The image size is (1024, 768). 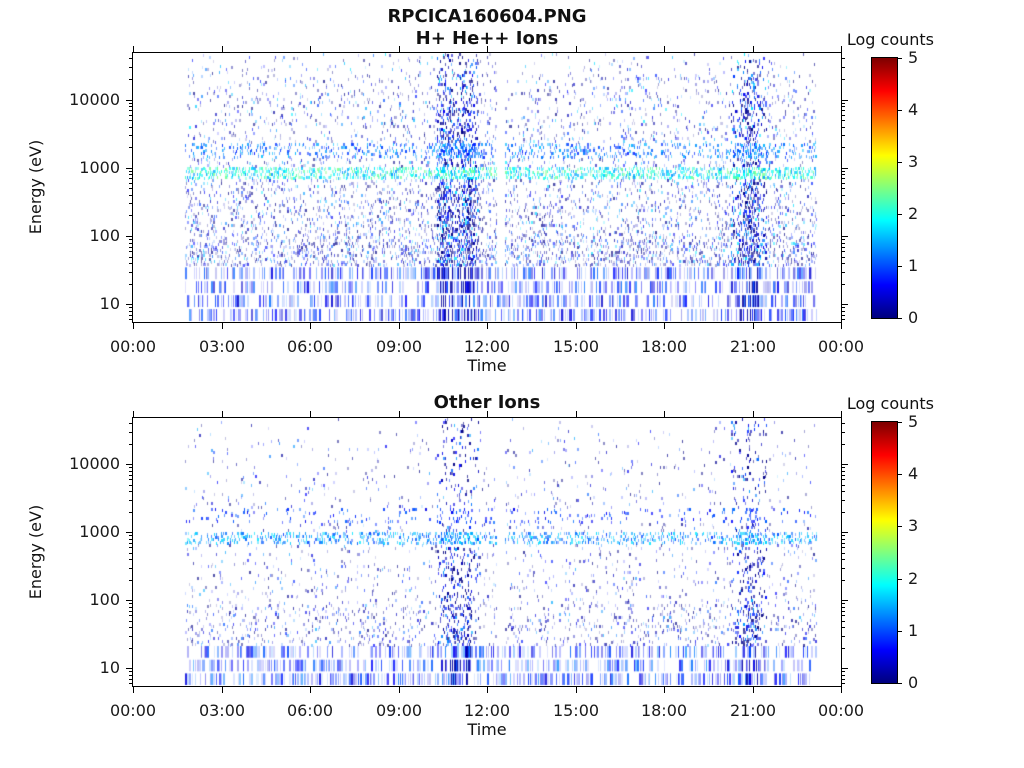 What do you see at coordinates (487, 365) in the screenshot?
I see `x-axis-label-time-top: Time` at bounding box center [487, 365].